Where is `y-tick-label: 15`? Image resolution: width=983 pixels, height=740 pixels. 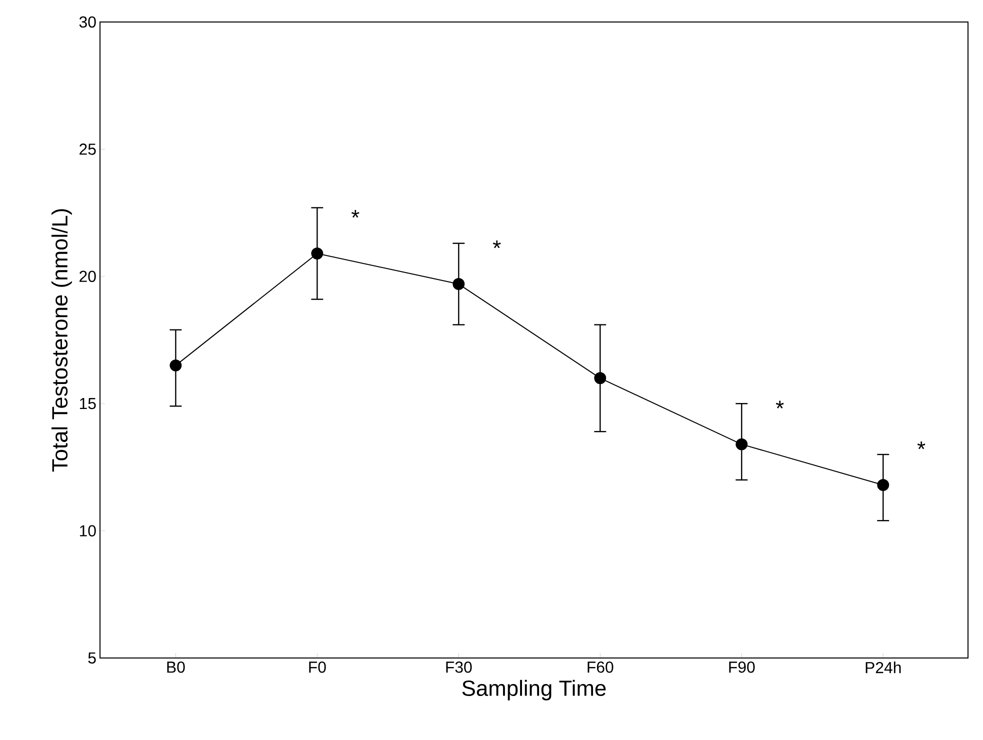
y-tick-label: 15 is located at coordinates (88, 404).